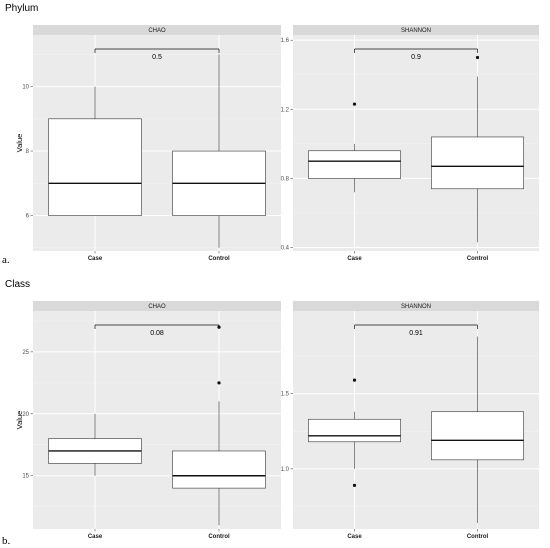  I want to click on y-tick-label: 6, so click(28, 217).